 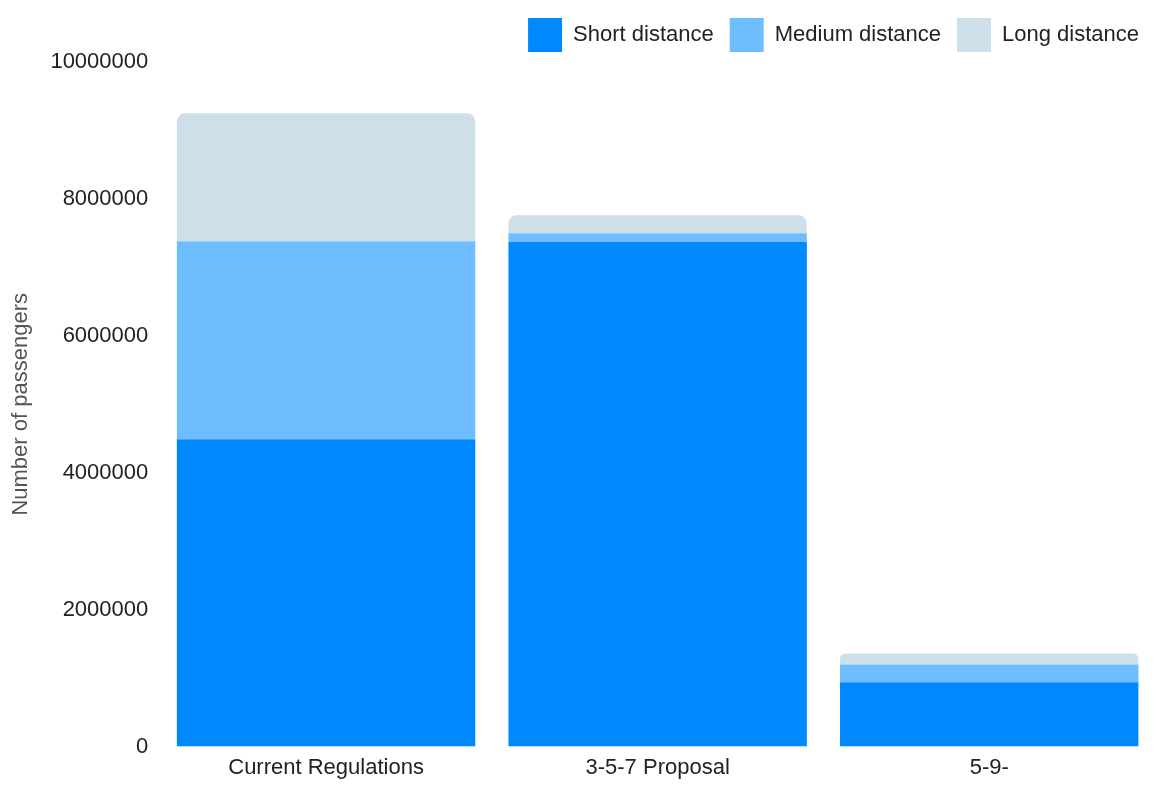 What do you see at coordinates (643, 34) in the screenshot?
I see `legend-label: Short distance` at bounding box center [643, 34].